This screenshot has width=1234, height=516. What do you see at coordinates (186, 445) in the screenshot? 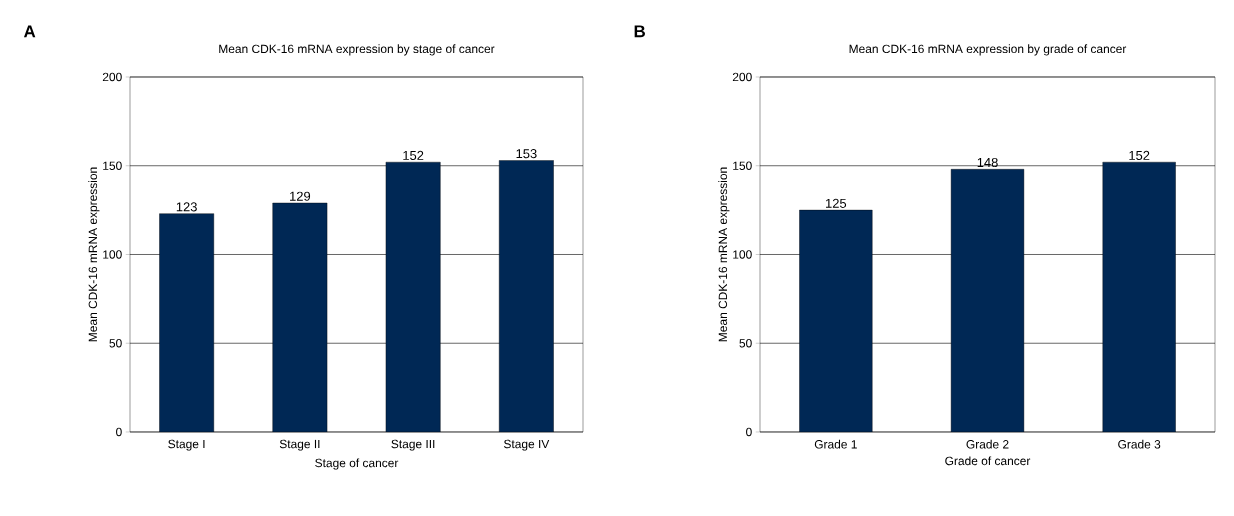
I see `x-tick-label: Stage I` at bounding box center [186, 445].